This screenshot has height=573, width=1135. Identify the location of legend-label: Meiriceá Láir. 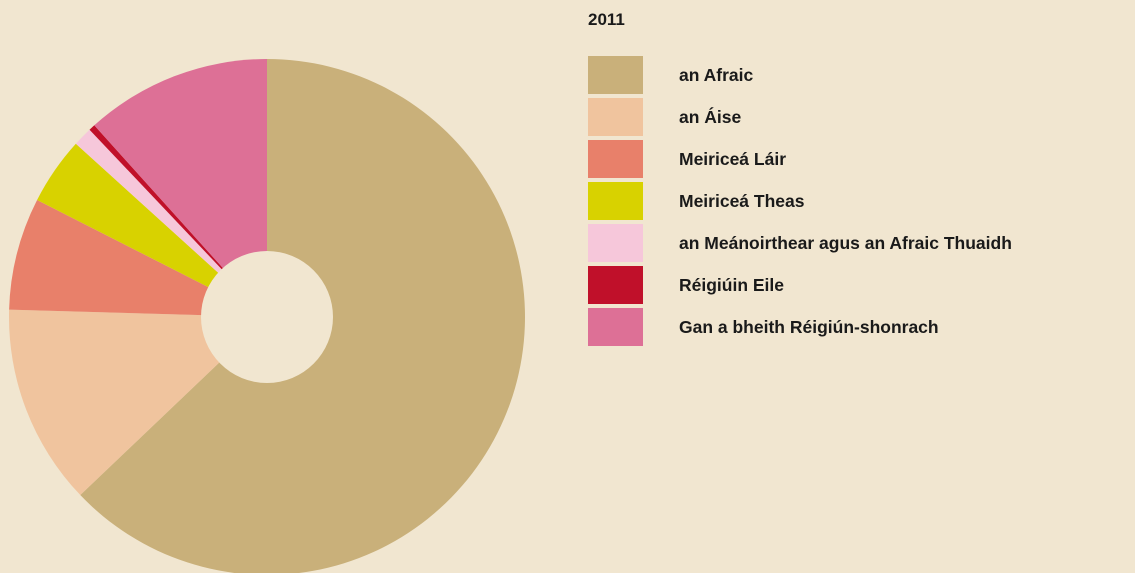
(732, 158).